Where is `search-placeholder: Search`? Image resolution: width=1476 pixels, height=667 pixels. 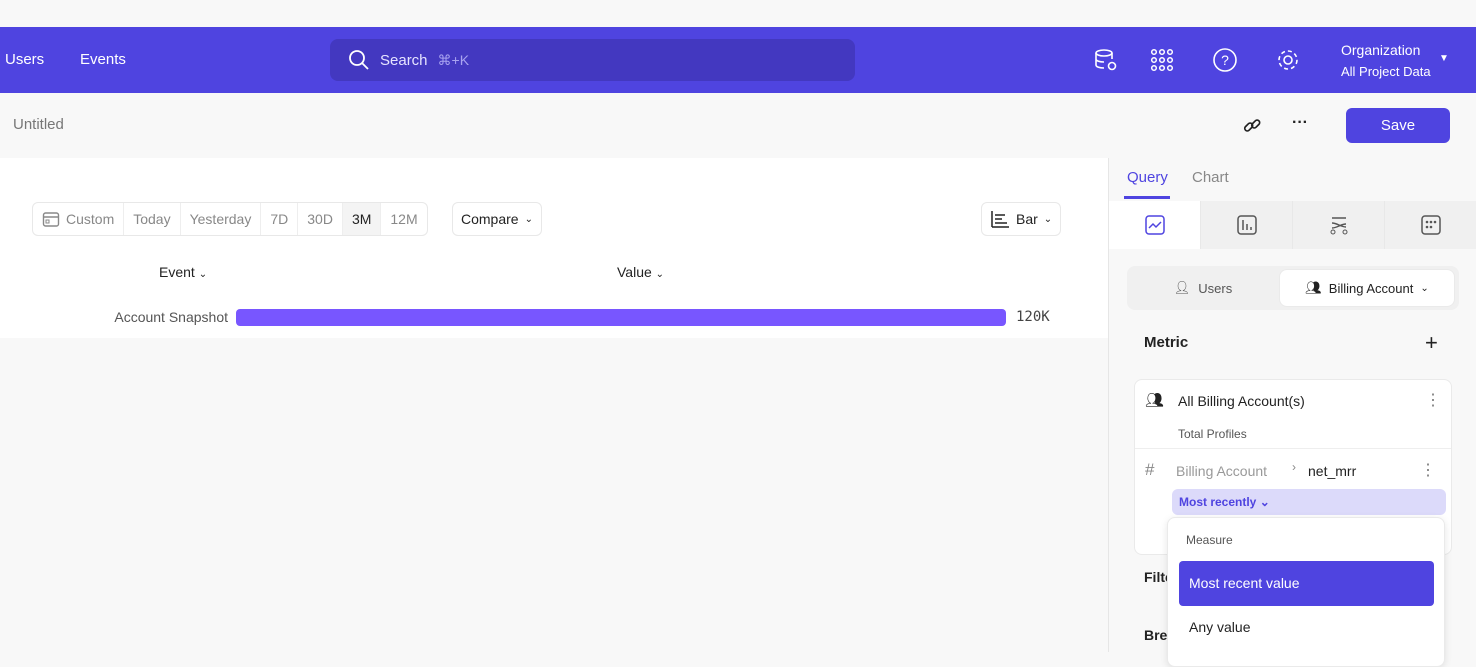 search-placeholder: Search is located at coordinates (404, 60).